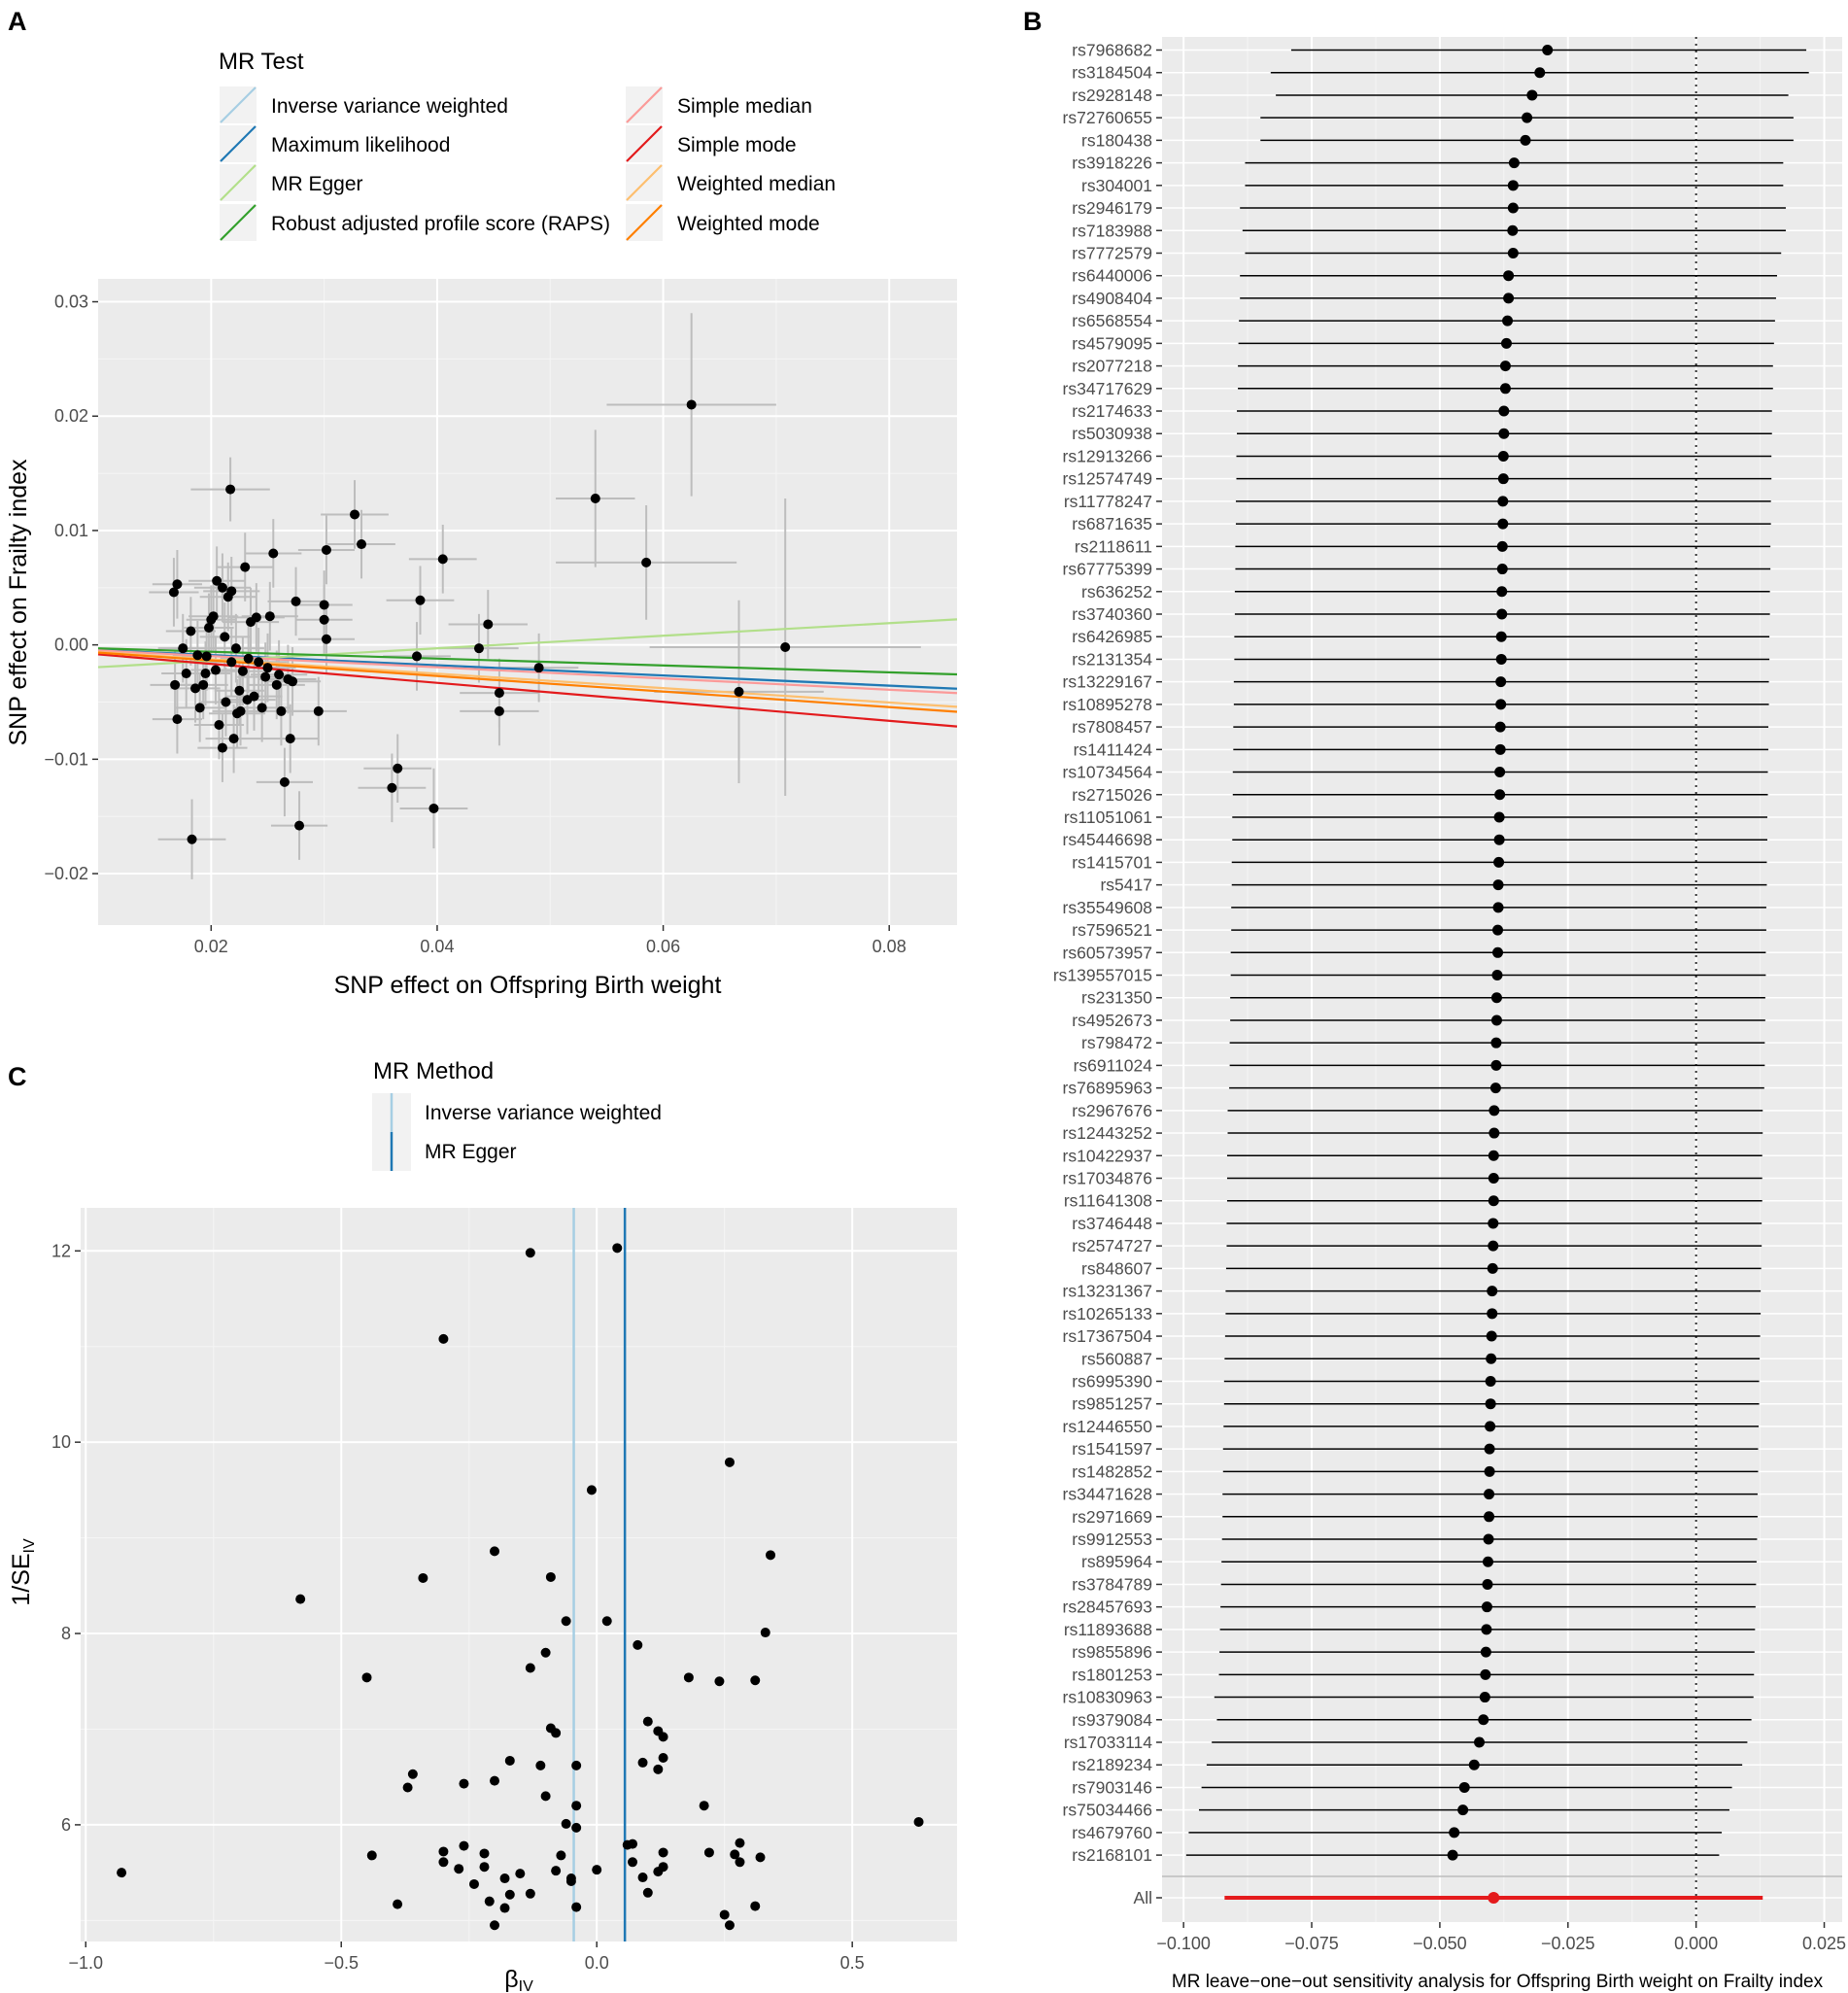 The image size is (1848, 1993). I want to click on plot-b-snp-label: rs67775399, so click(1107, 569).